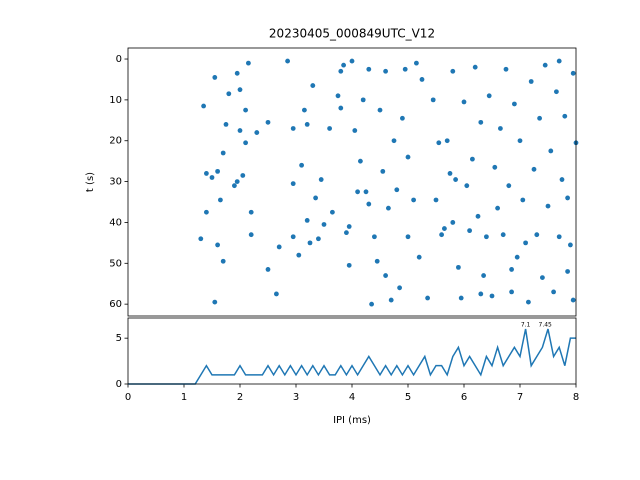  Describe the element at coordinates (115, 263) in the screenshot. I see `y-tick-label: 50` at that location.